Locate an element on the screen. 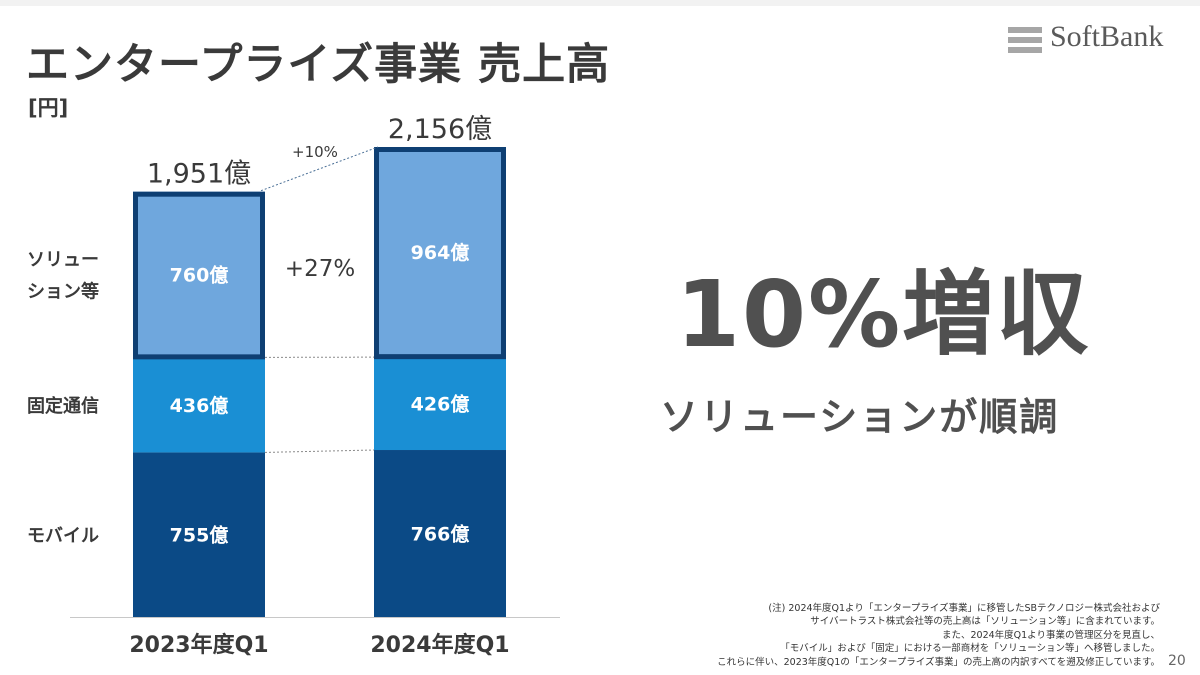 The image size is (1200, 675). connector-line is located at coordinates (319, 451).